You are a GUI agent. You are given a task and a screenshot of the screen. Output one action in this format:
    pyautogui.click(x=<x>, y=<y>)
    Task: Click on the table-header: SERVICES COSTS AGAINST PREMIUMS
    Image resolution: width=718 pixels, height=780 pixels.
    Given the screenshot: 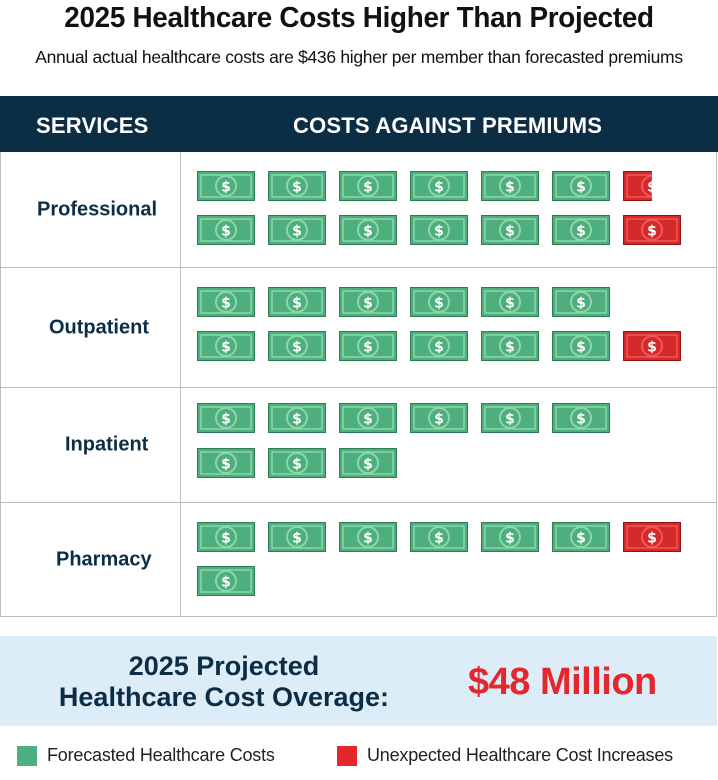 What is the action you would take?
    pyautogui.click(x=359, y=124)
    